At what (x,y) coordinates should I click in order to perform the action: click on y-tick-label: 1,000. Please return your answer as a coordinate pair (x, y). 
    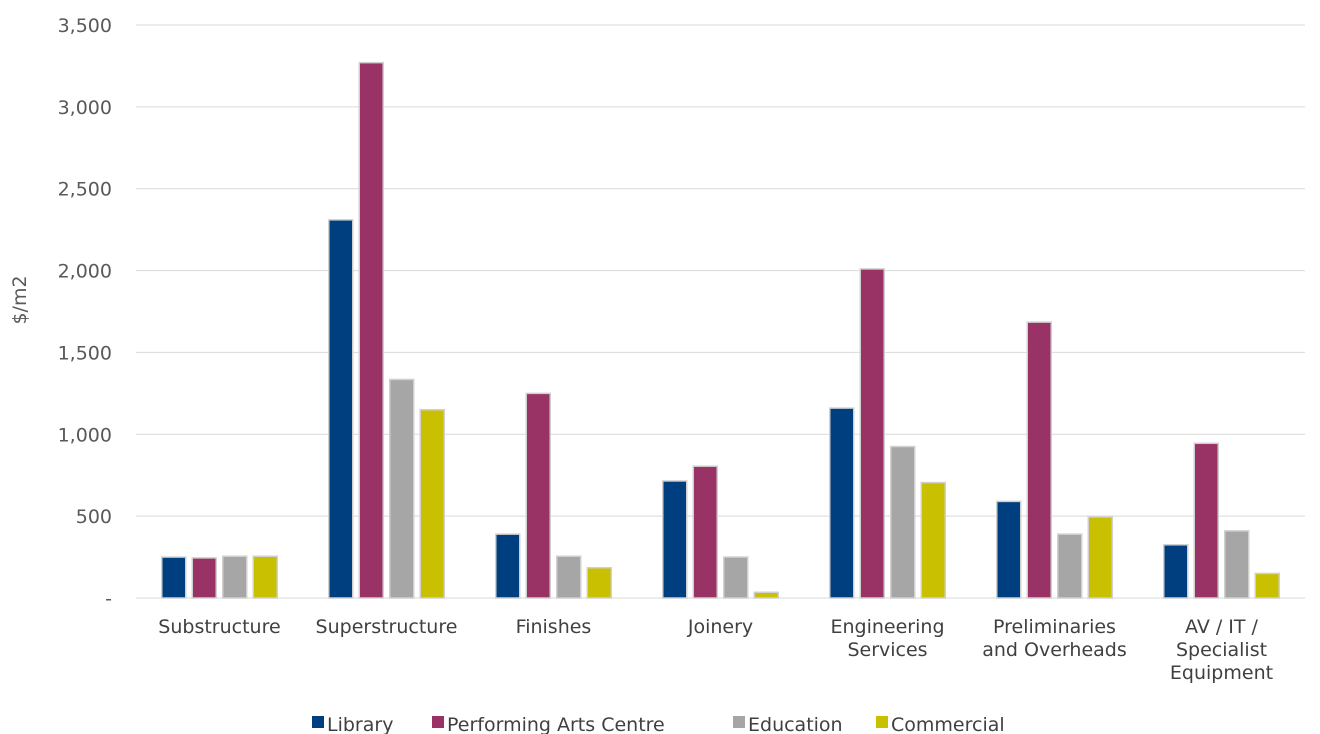
    Looking at the image, I should click on (85, 435).